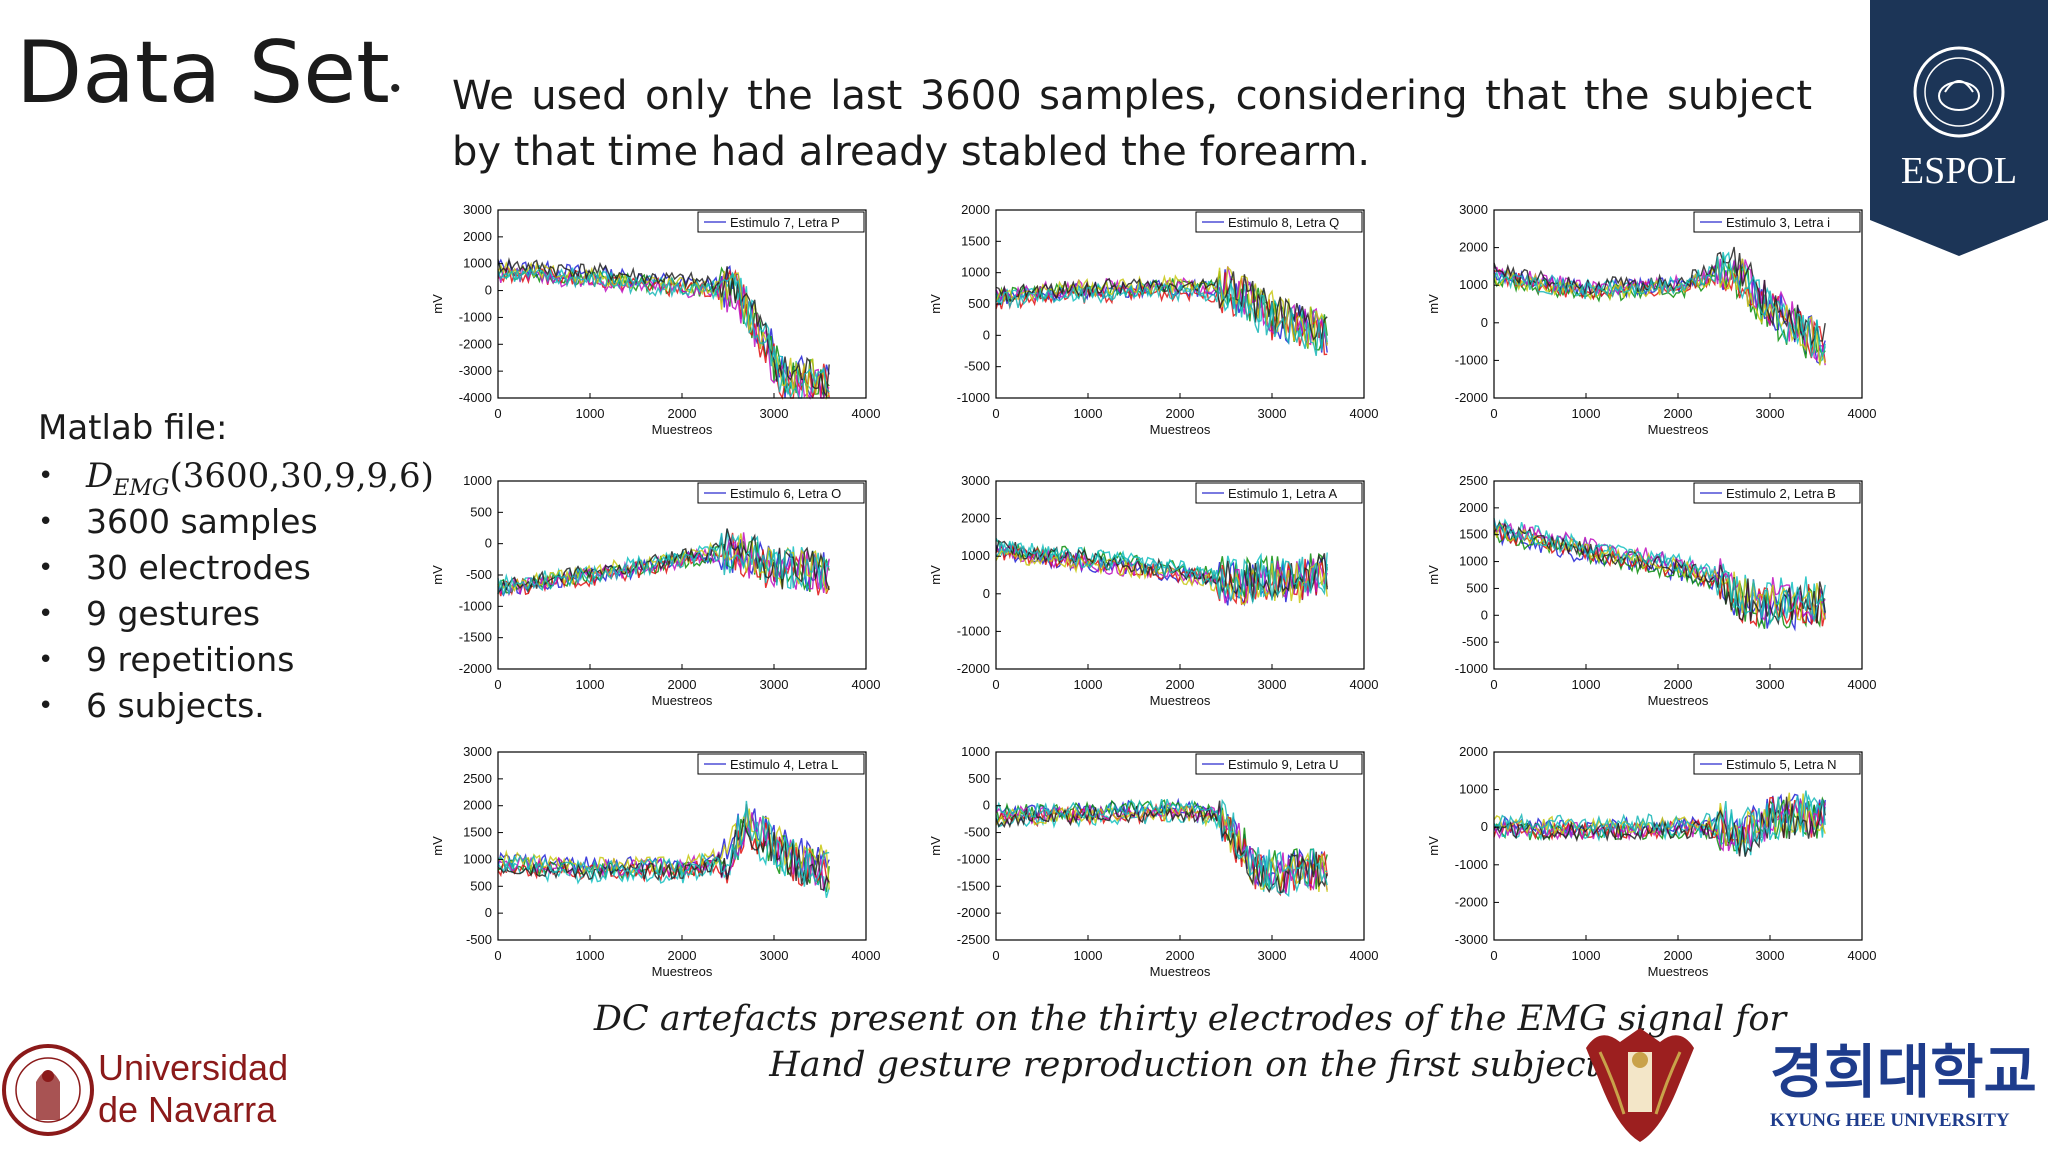 This screenshot has height=1157, width=2048. I want to click on kyunghee-logo-graphic: 경희대학교 KYUNG HEE UNIVERSITY, so click(1811, 1085).